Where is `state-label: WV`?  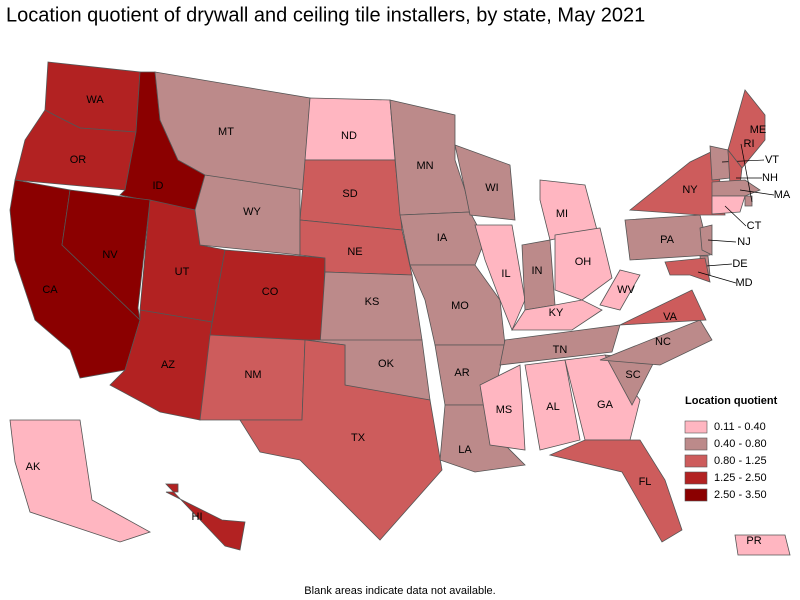 state-label: WV is located at coordinates (626, 290).